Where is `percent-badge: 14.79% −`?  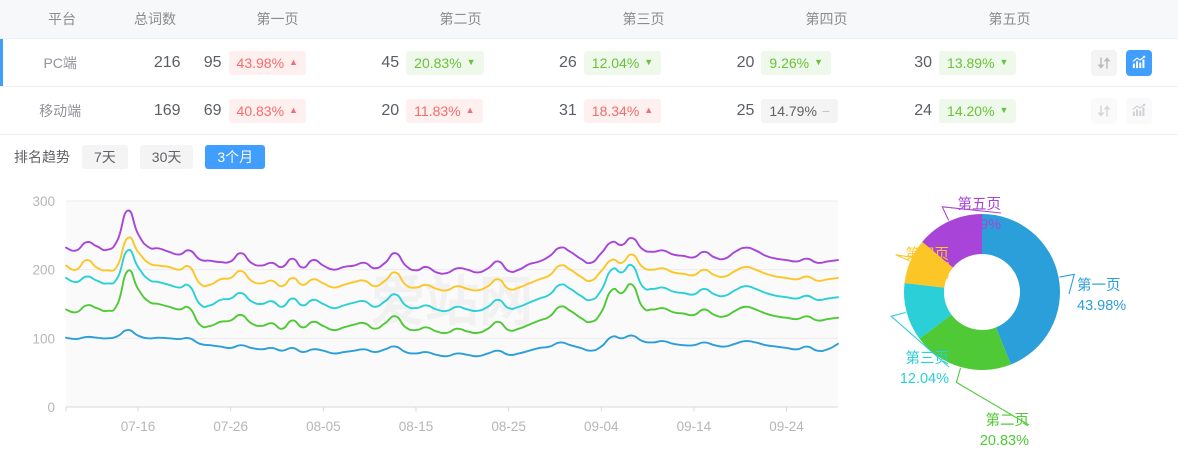 percent-badge: 14.79% − is located at coordinates (800, 110).